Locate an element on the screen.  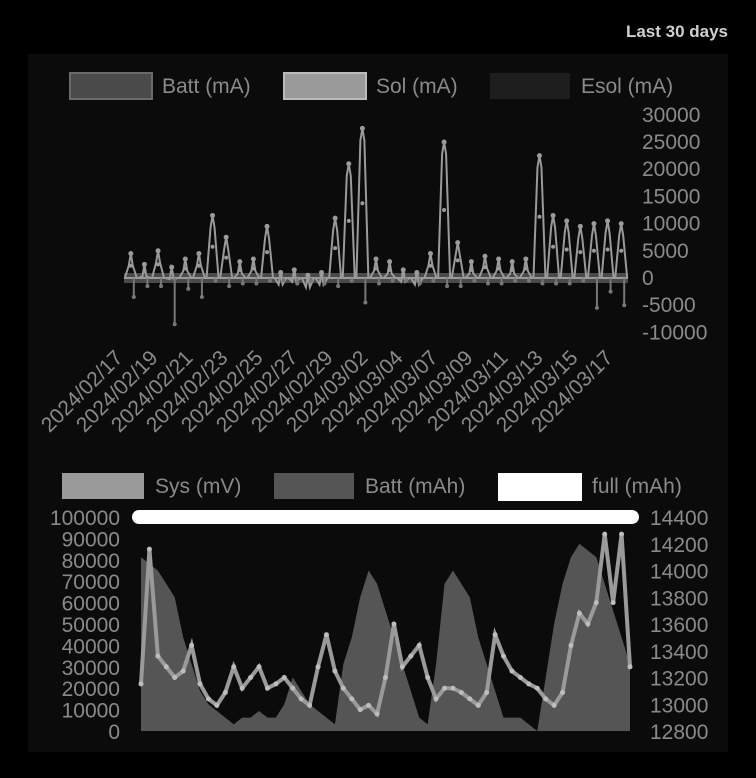
legend-label-sys-mv: Sys (mV) is located at coordinates (198, 486).